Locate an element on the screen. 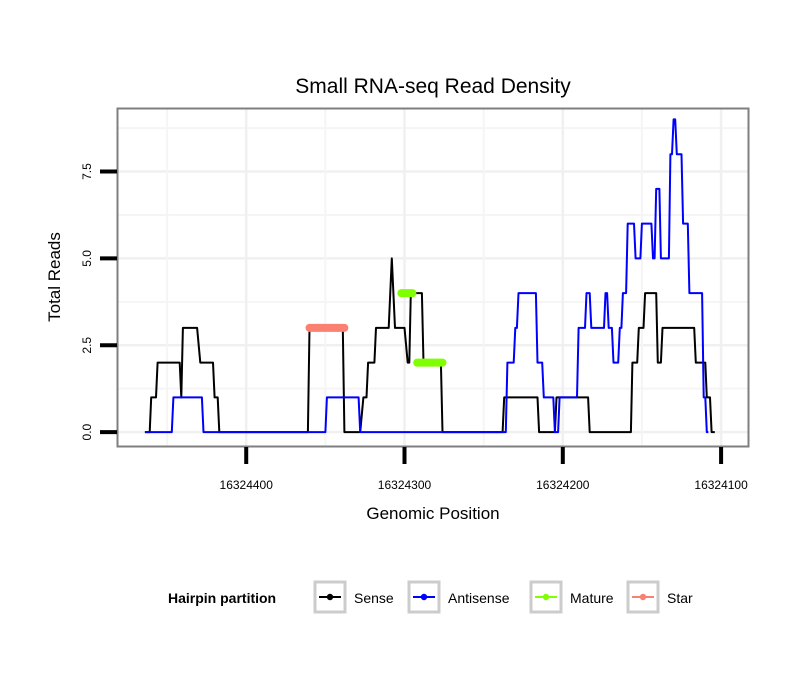  x-tick-label: 16324300 is located at coordinates (405, 485).